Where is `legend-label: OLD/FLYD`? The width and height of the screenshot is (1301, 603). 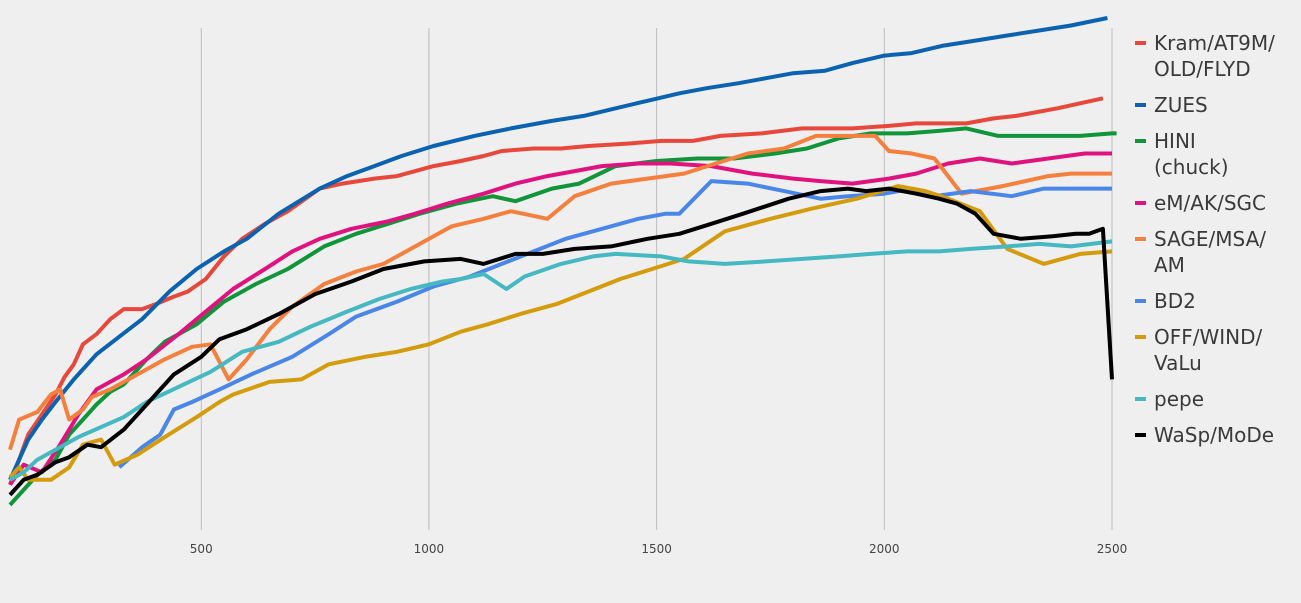 legend-label: OLD/FLYD is located at coordinates (1202, 69).